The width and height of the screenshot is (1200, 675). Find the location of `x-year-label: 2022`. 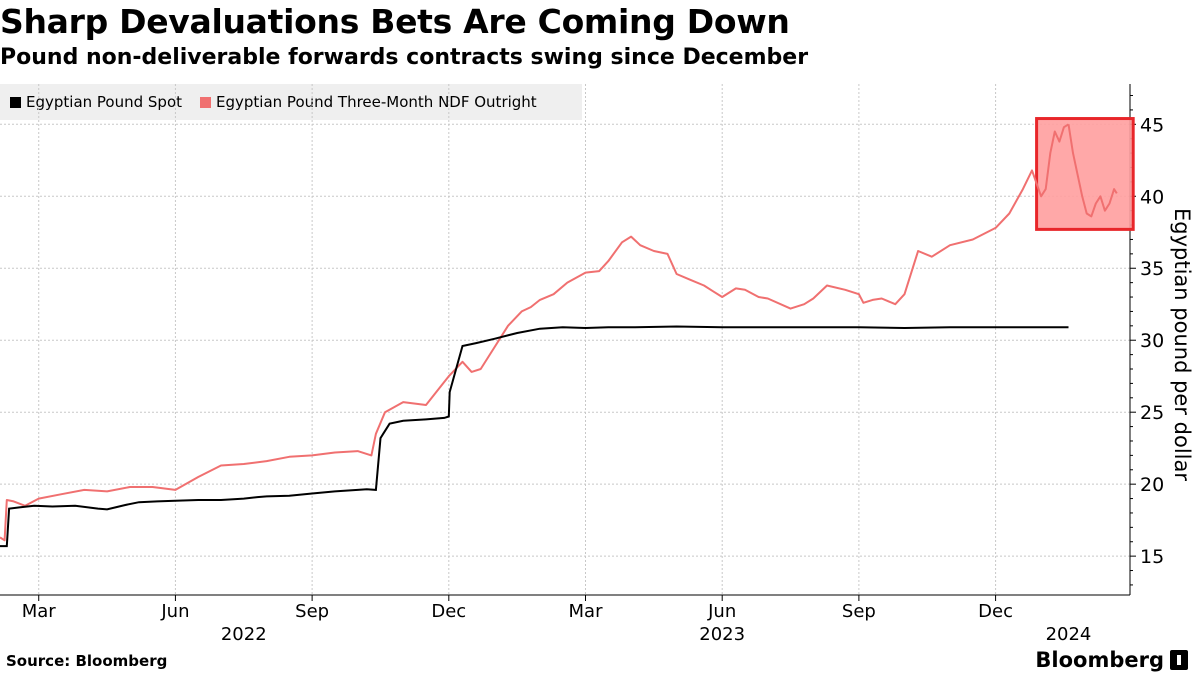

x-year-label: 2022 is located at coordinates (244, 634).